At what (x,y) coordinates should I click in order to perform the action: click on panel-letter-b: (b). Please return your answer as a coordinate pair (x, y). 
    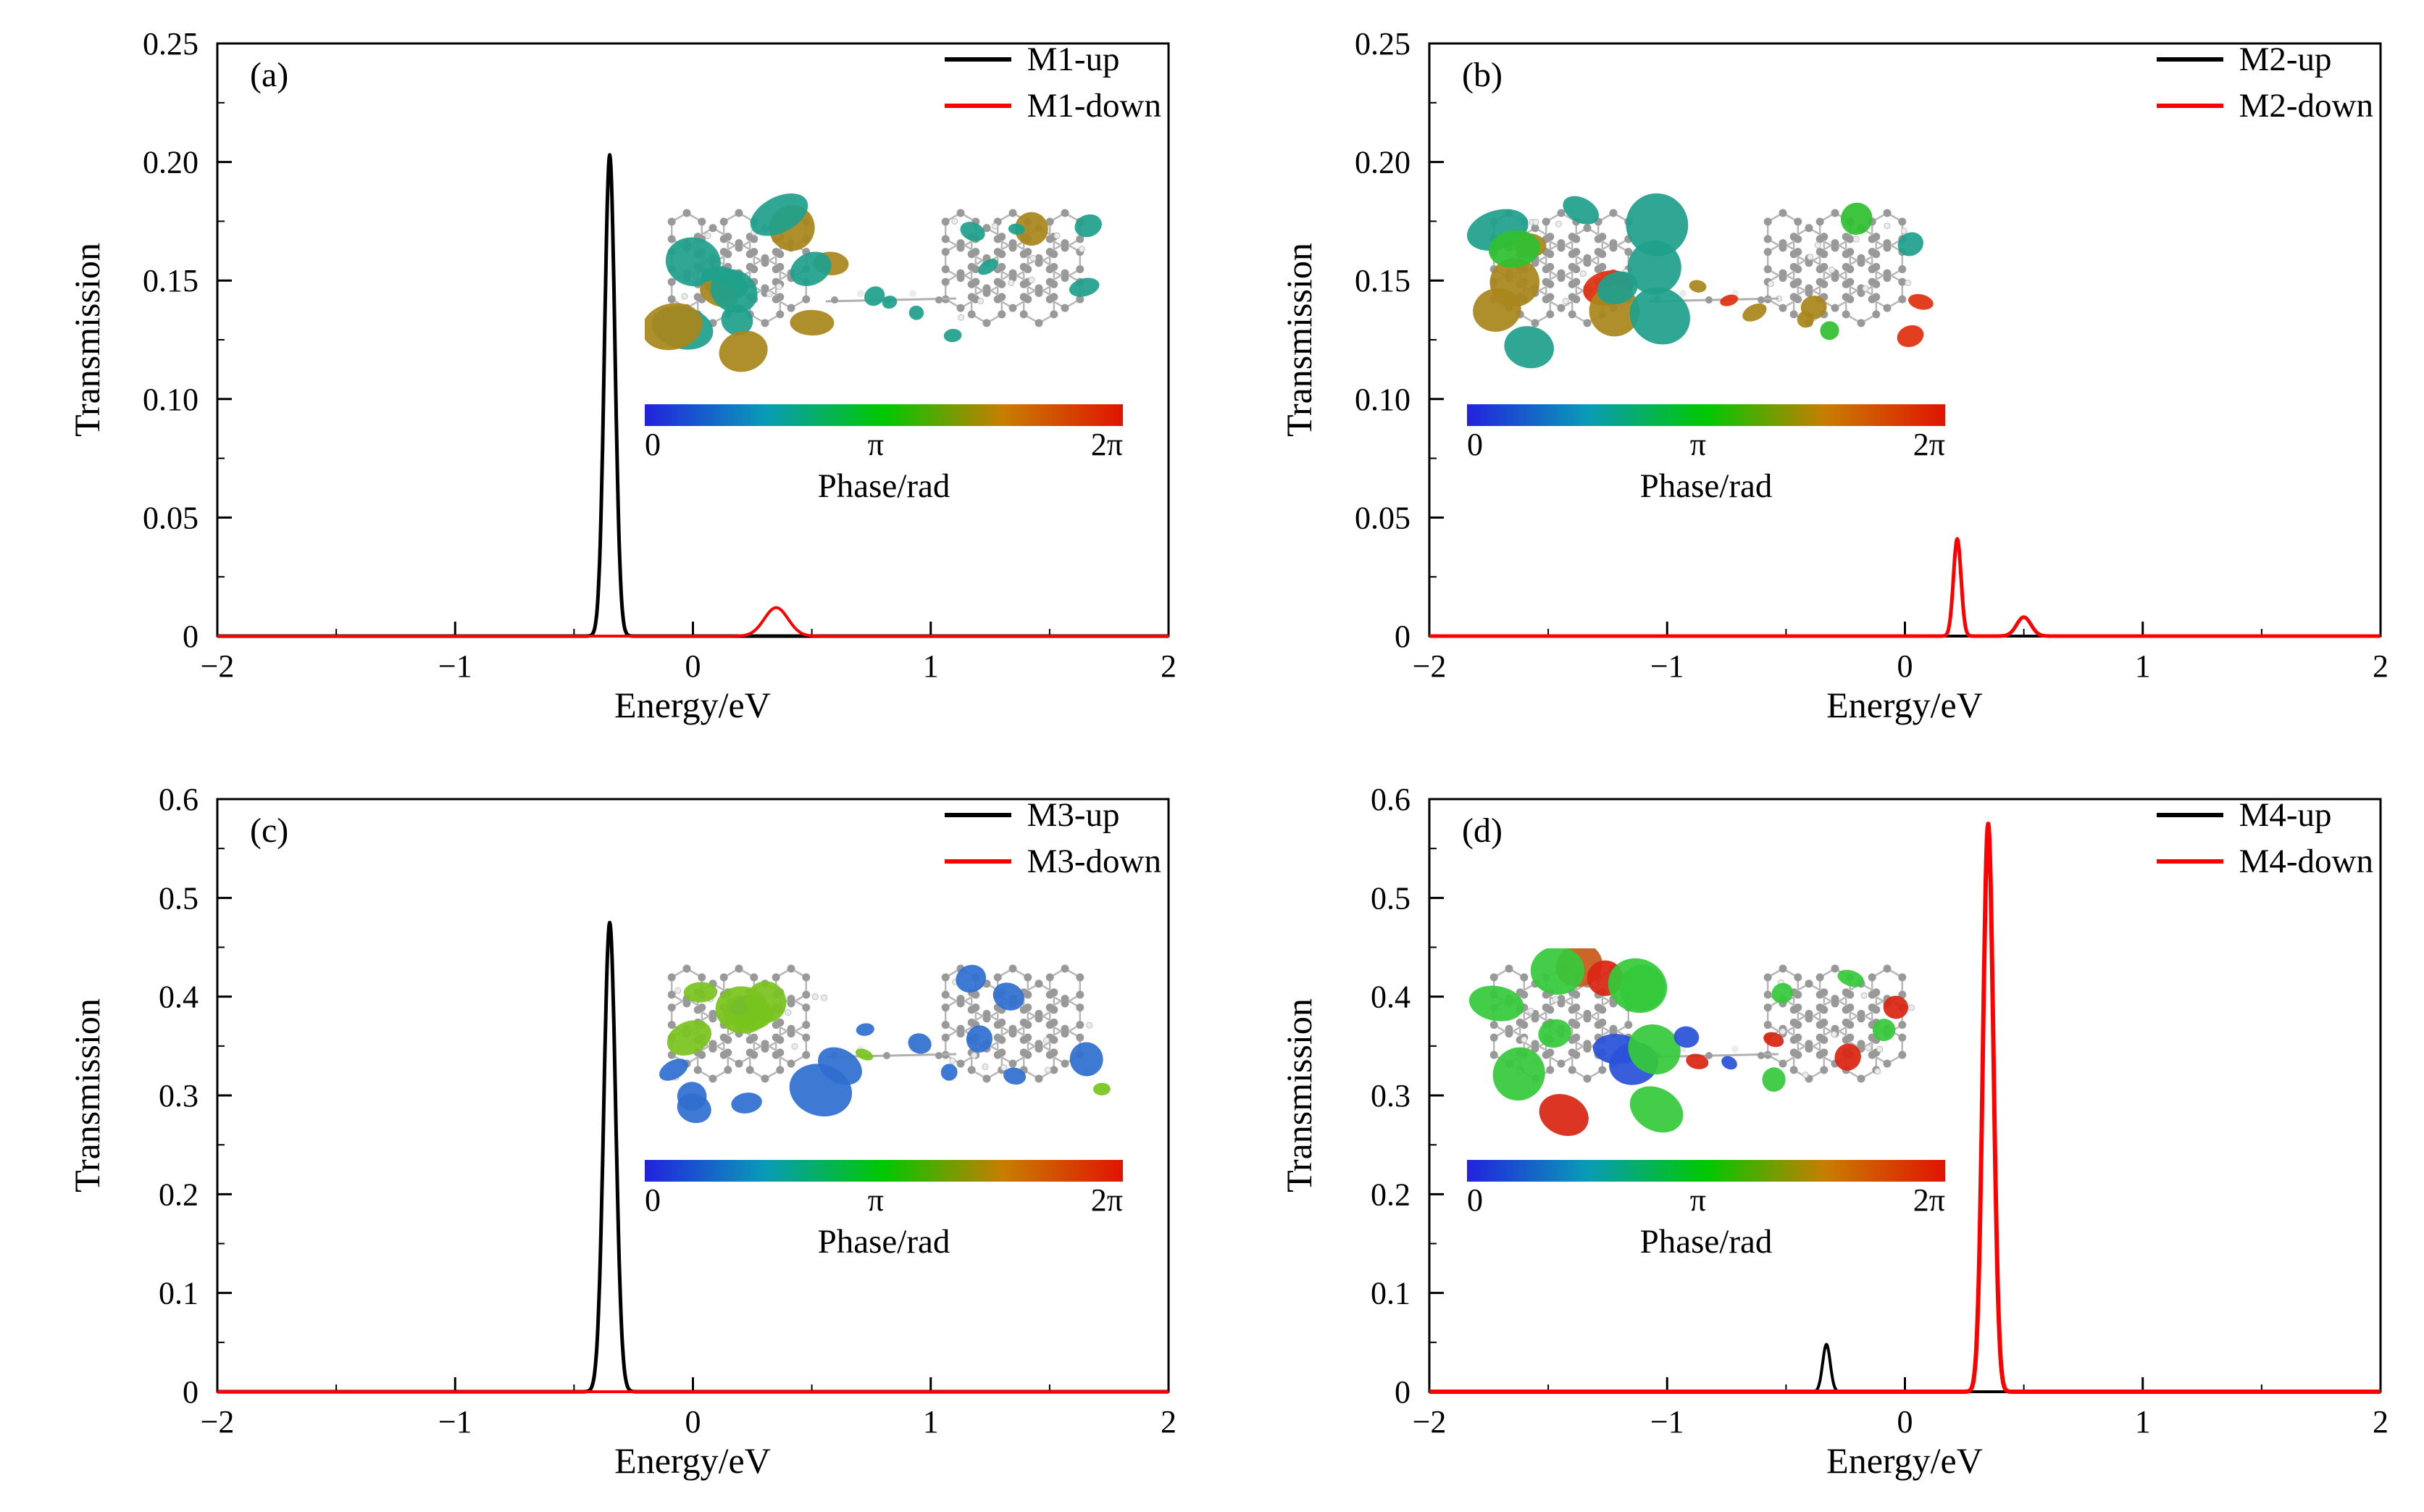
    Looking at the image, I should click on (1482, 75).